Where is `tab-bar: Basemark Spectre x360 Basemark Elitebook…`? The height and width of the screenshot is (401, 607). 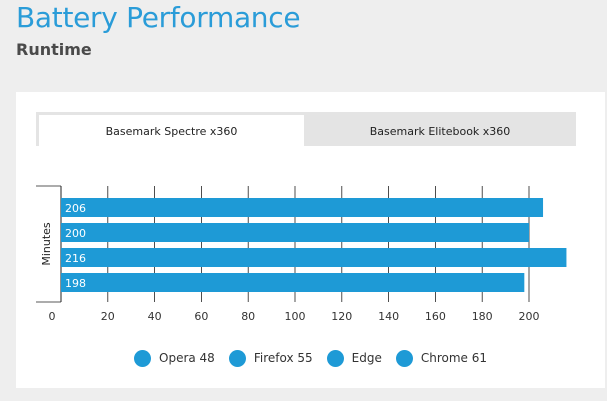 tab-bar: Basemark Spectre x360 Basemark Elitebook… is located at coordinates (306, 130).